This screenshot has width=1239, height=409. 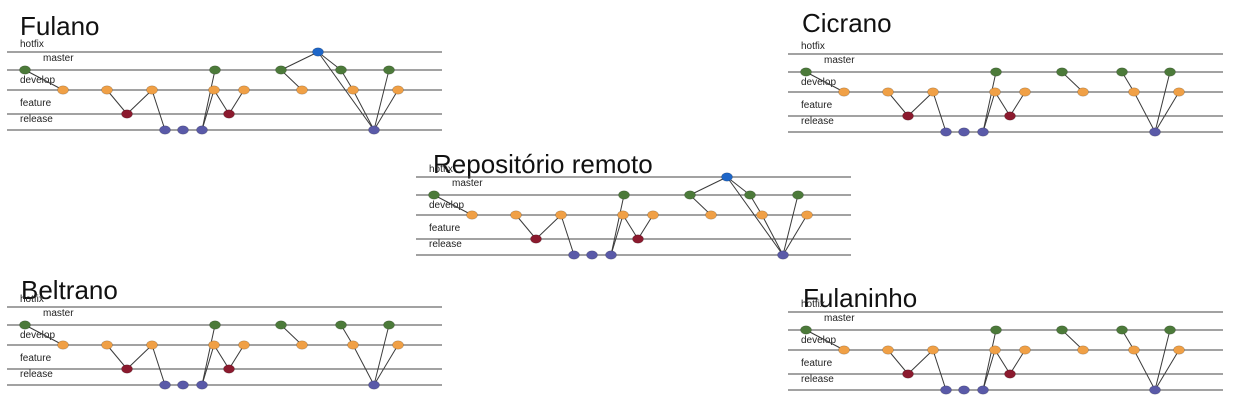 What do you see at coordinates (543, 164) in the screenshot?
I see `panel-title: Repositório remoto` at bounding box center [543, 164].